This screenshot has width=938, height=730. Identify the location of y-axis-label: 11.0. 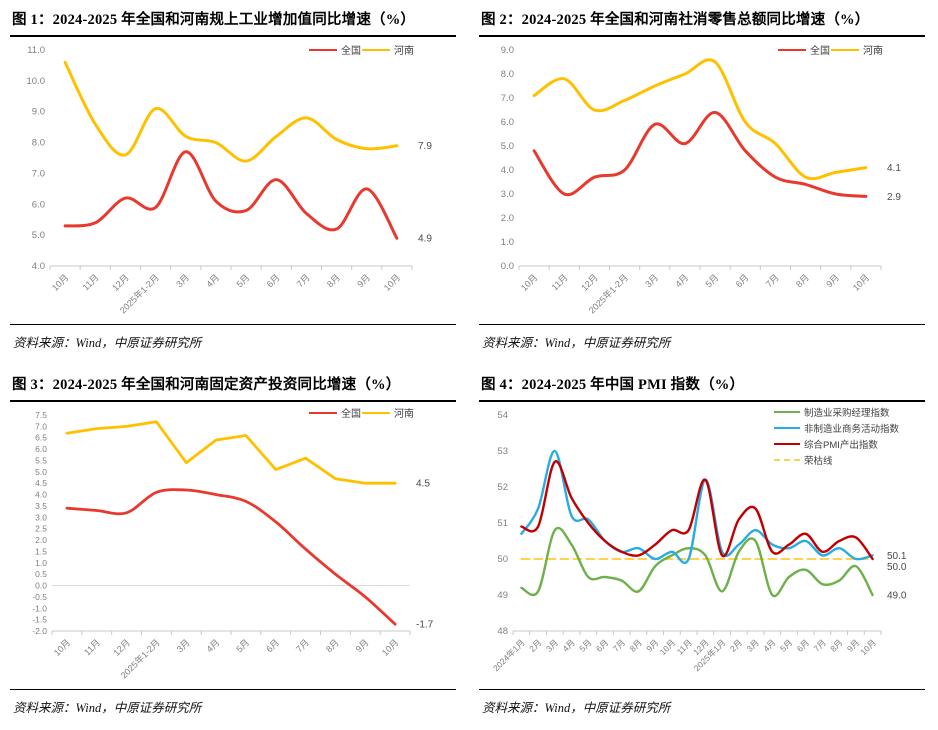
(36, 50).